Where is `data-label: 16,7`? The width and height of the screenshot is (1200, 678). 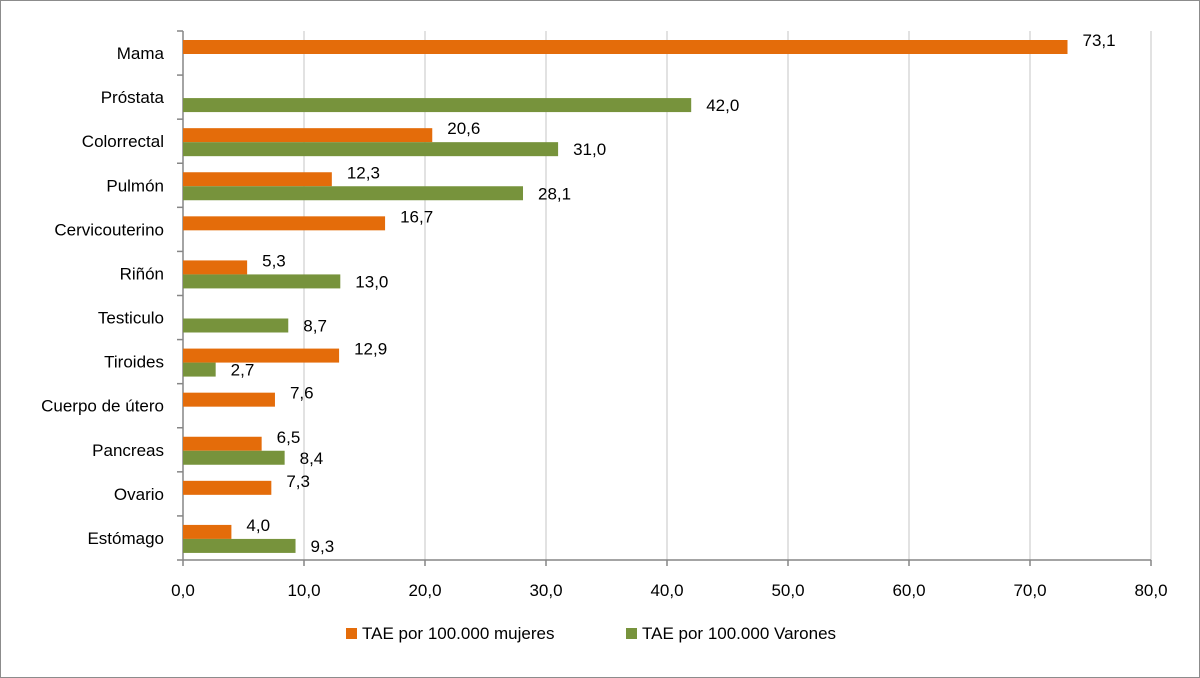 data-label: 16,7 is located at coordinates (416, 216).